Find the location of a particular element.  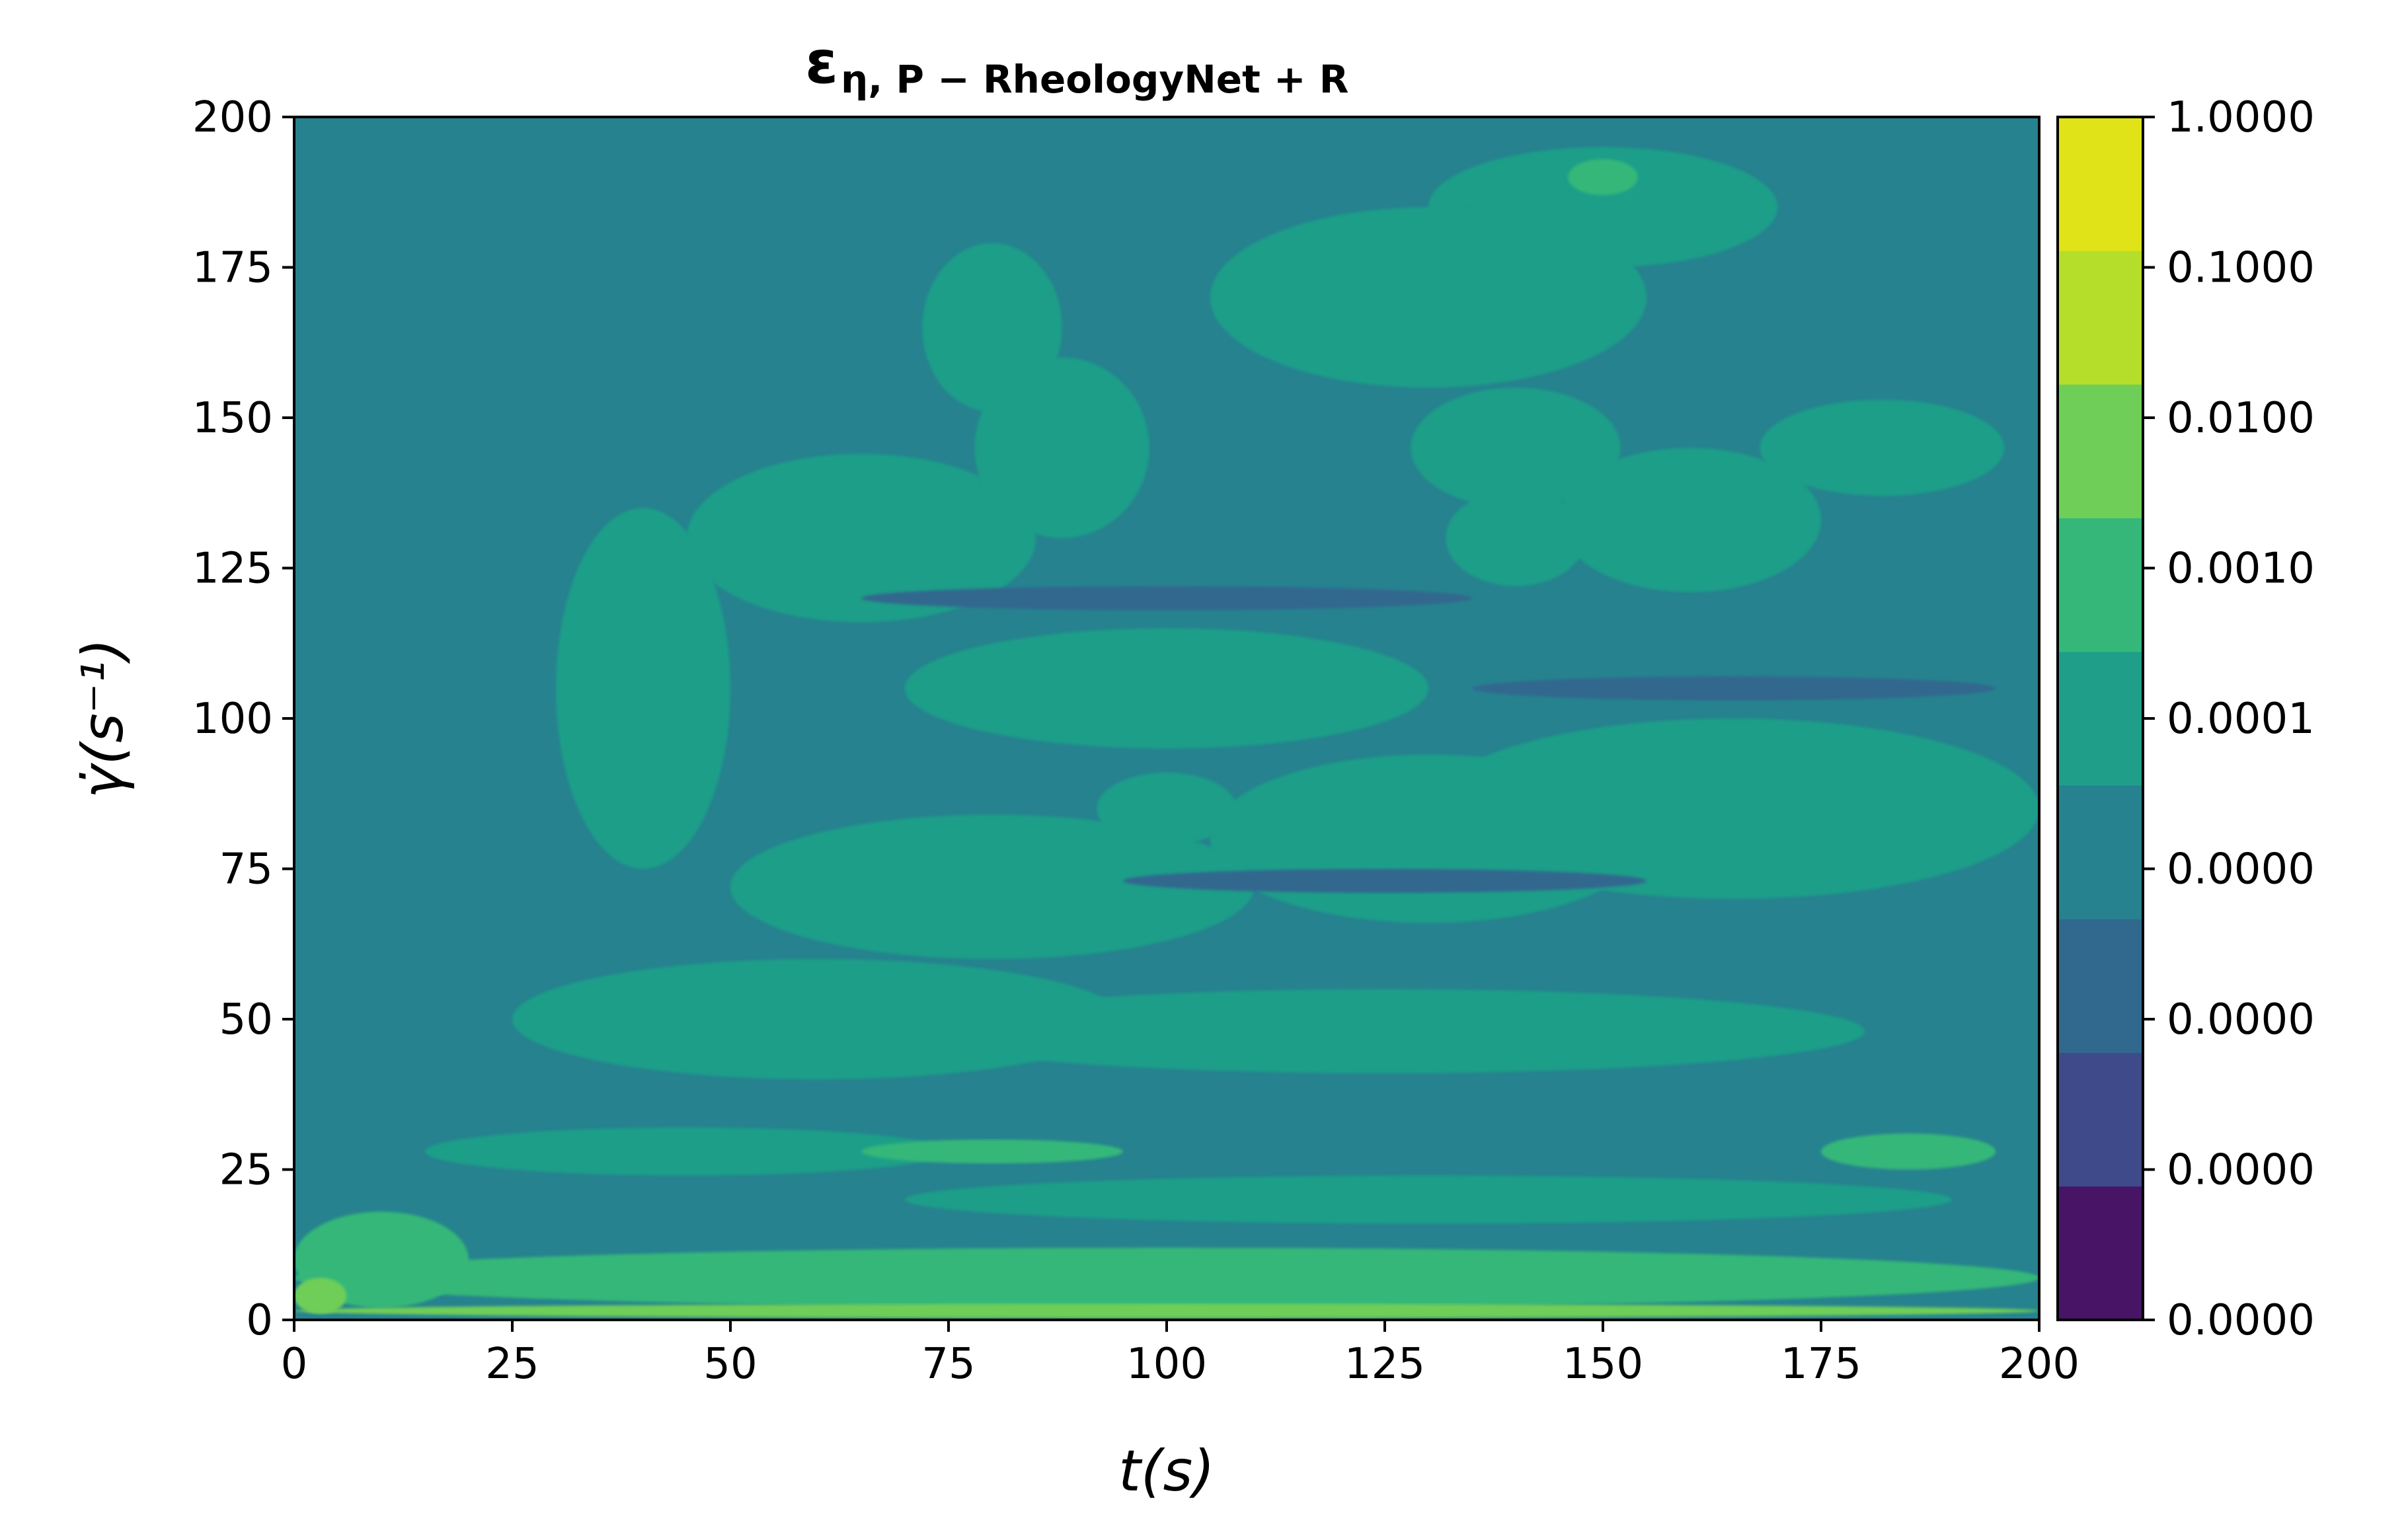

y-axis: 0 25 50 75 100 125 150 175 200 is located at coordinates (243, 719).